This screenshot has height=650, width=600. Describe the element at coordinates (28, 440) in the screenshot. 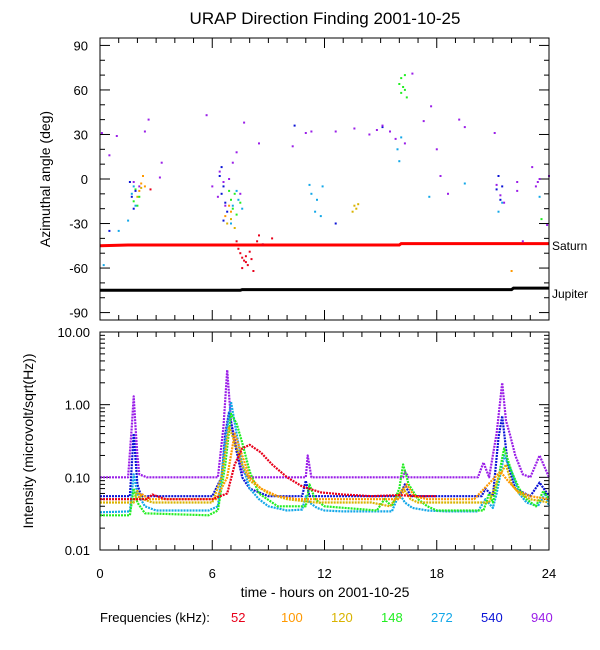

I see `intensity-y-axis-label: Intensity (microvolt/sqrt(Hz))` at that location.